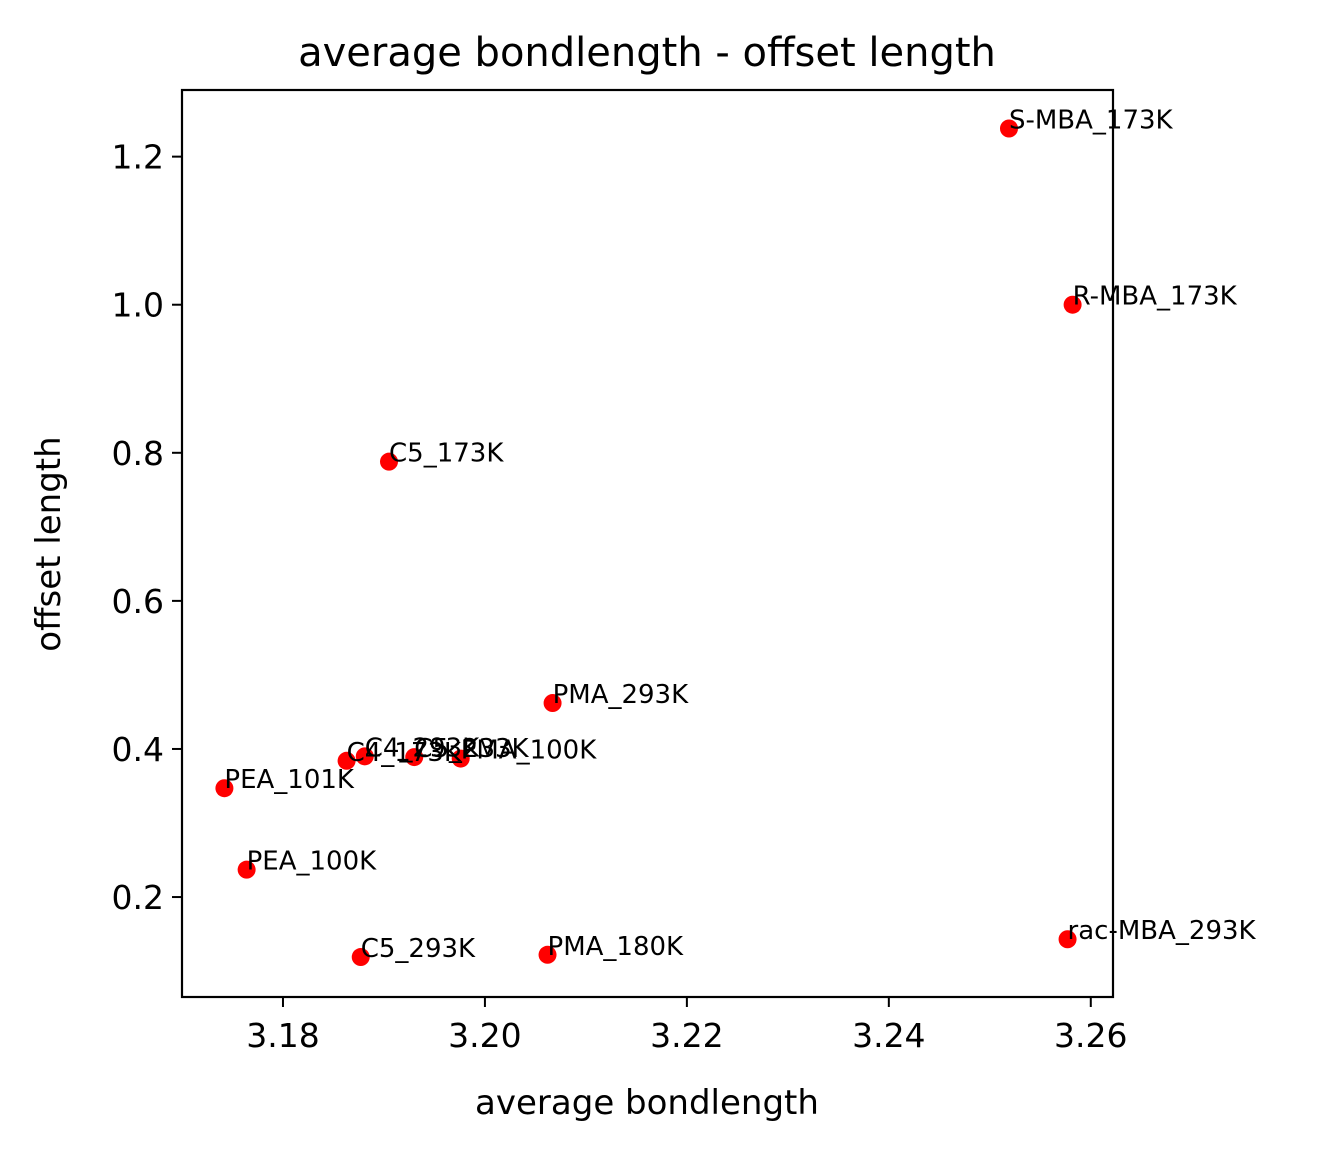 The height and width of the screenshot is (1154, 1337). What do you see at coordinates (1155, 297) in the screenshot?
I see `data-point-label: R-MBA_173K` at bounding box center [1155, 297].